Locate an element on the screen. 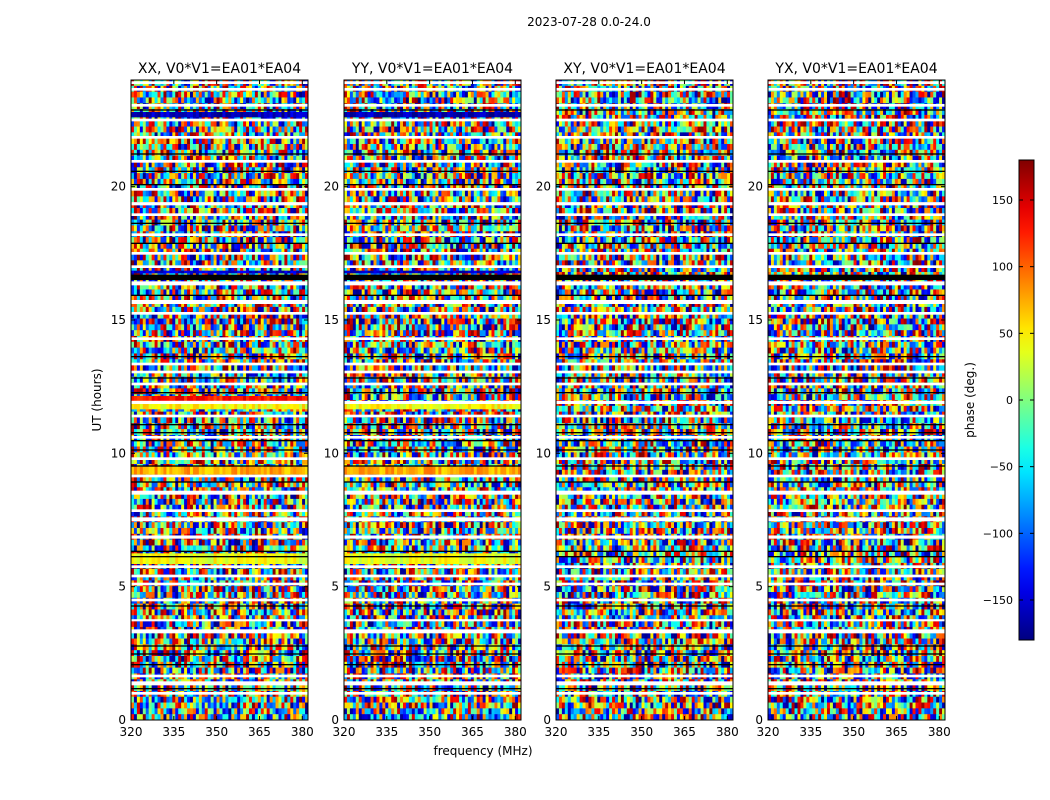 This screenshot has height=800, width=1050. x-tick-label: 335 is located at coordinates (598, 732).